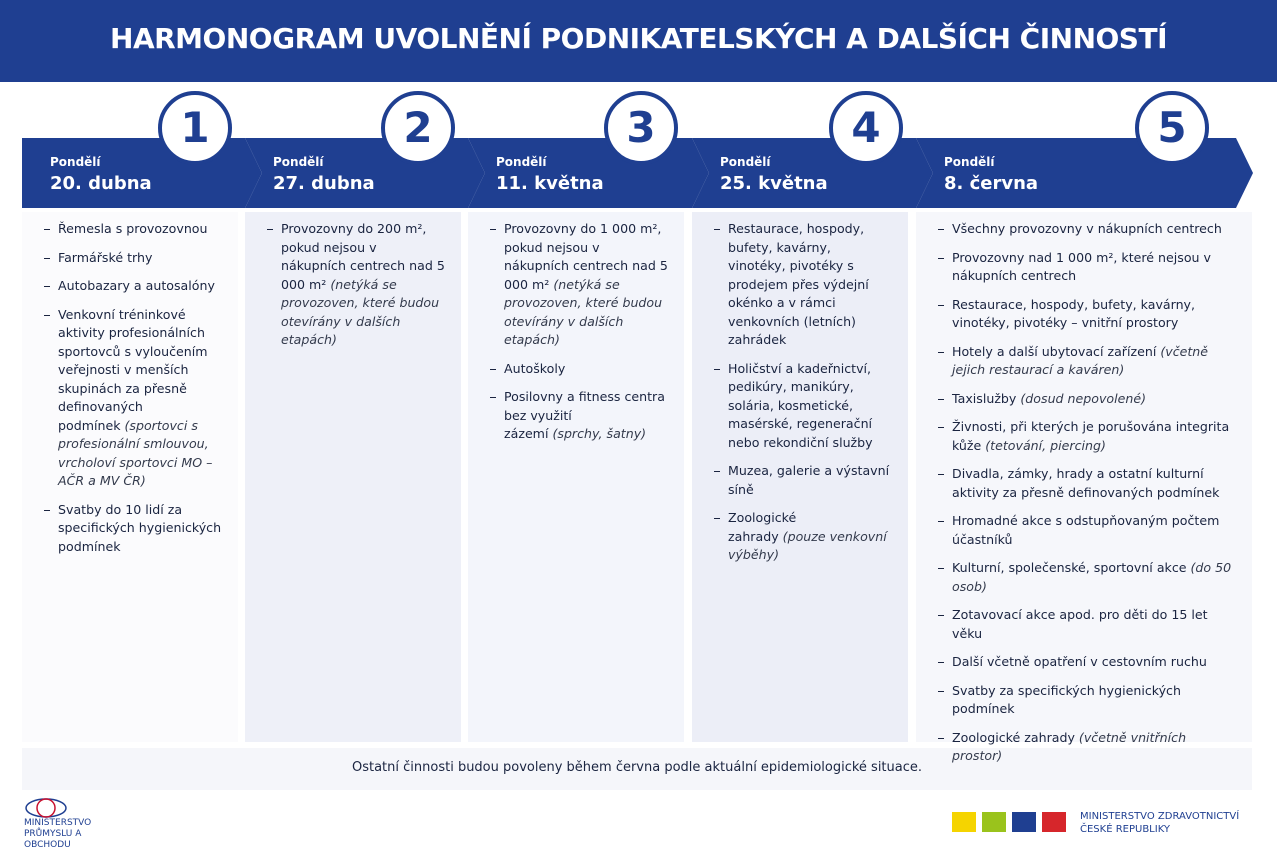  I want to click on item: Řemesla s provozovnou, so click(136, 229).